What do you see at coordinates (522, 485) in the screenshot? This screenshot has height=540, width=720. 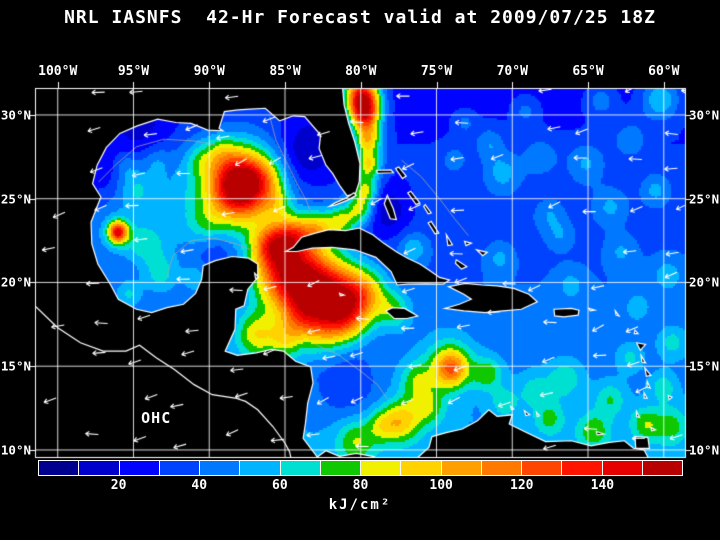 I see `colorbar-tick-label: 120` at bounding box center [522, 485].